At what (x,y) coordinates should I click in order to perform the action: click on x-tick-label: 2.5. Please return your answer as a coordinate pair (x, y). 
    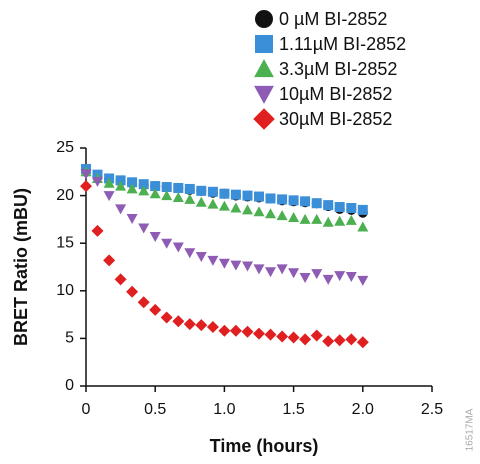
    Looking at the image, I should click on (432, 409).